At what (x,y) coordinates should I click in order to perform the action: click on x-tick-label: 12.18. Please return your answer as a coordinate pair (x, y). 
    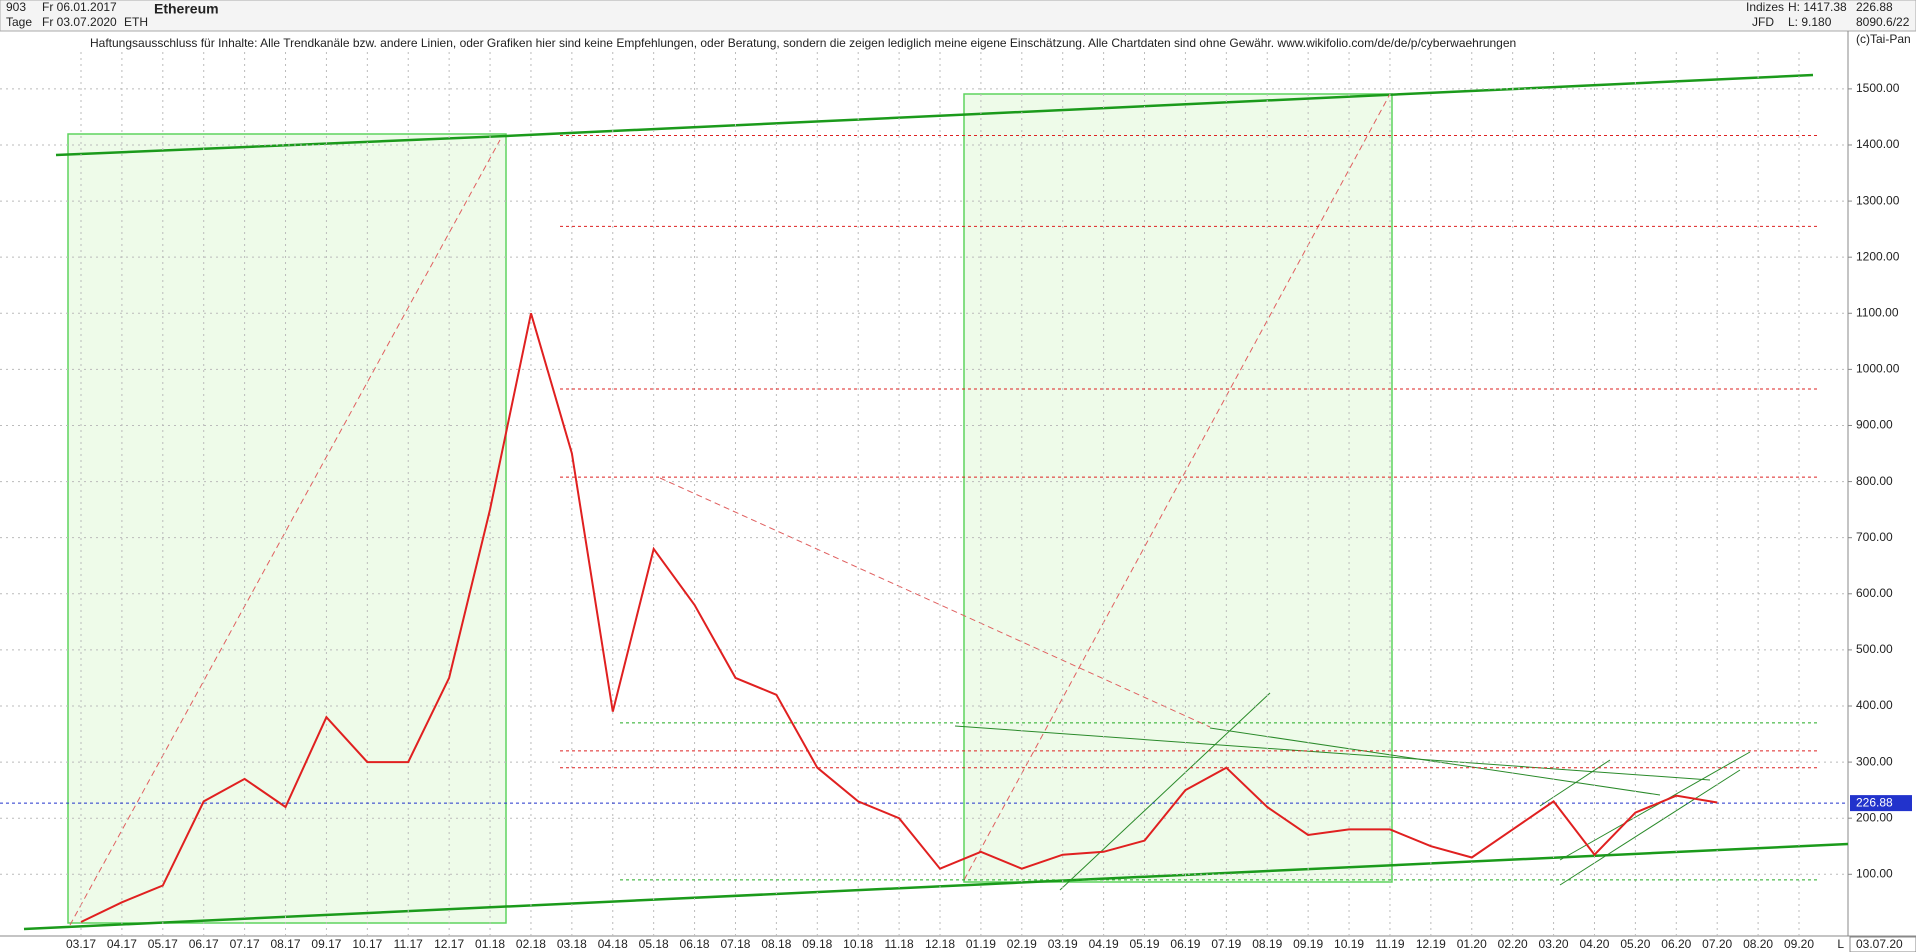
    Looking at the image, I should click on (940, 944).